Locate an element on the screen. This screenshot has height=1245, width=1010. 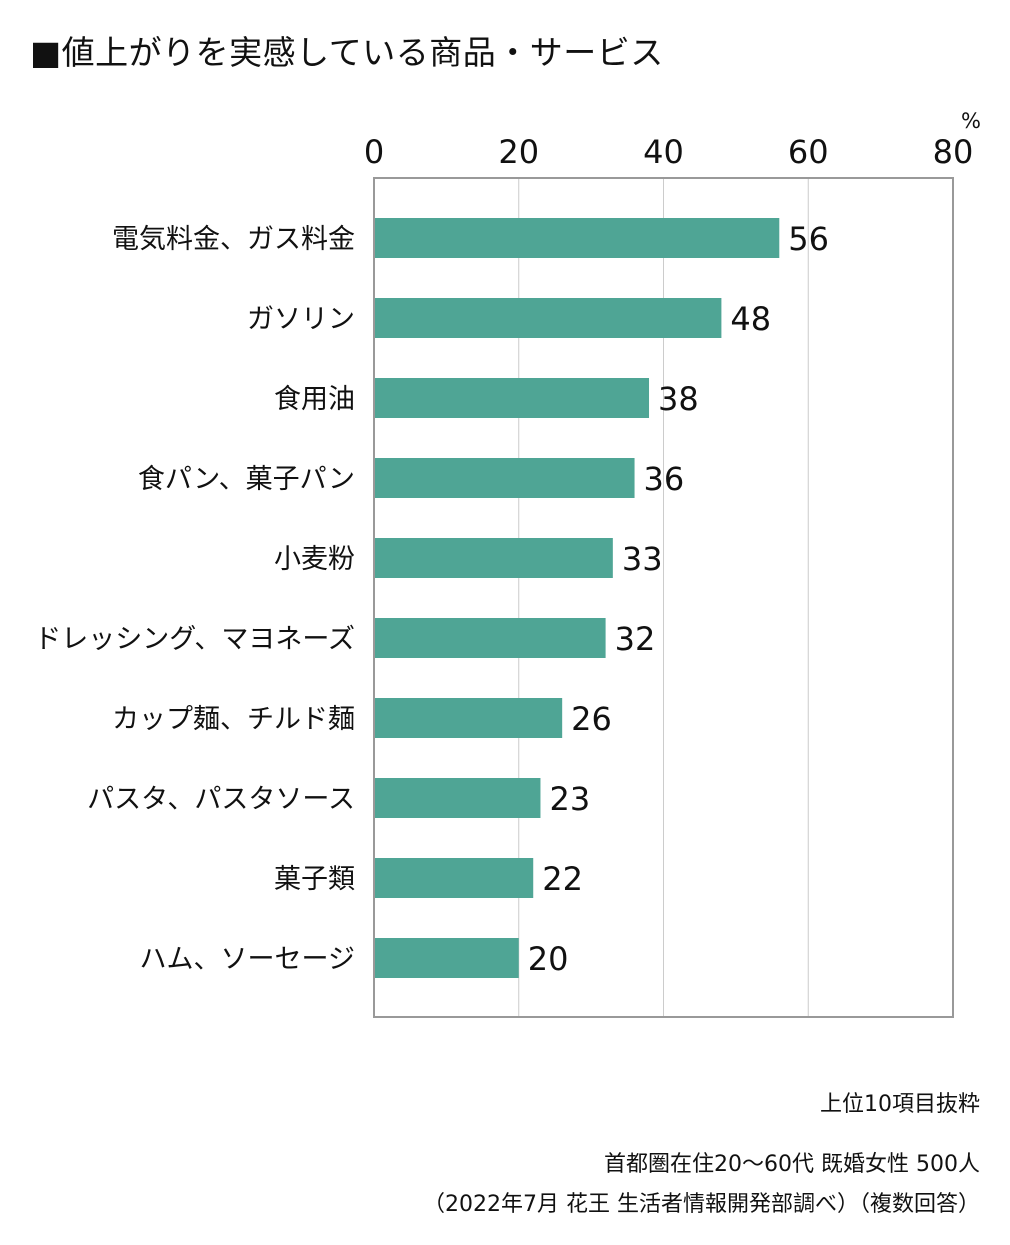
x-tick-label-0: 0 is located at coordinates (374, 152).